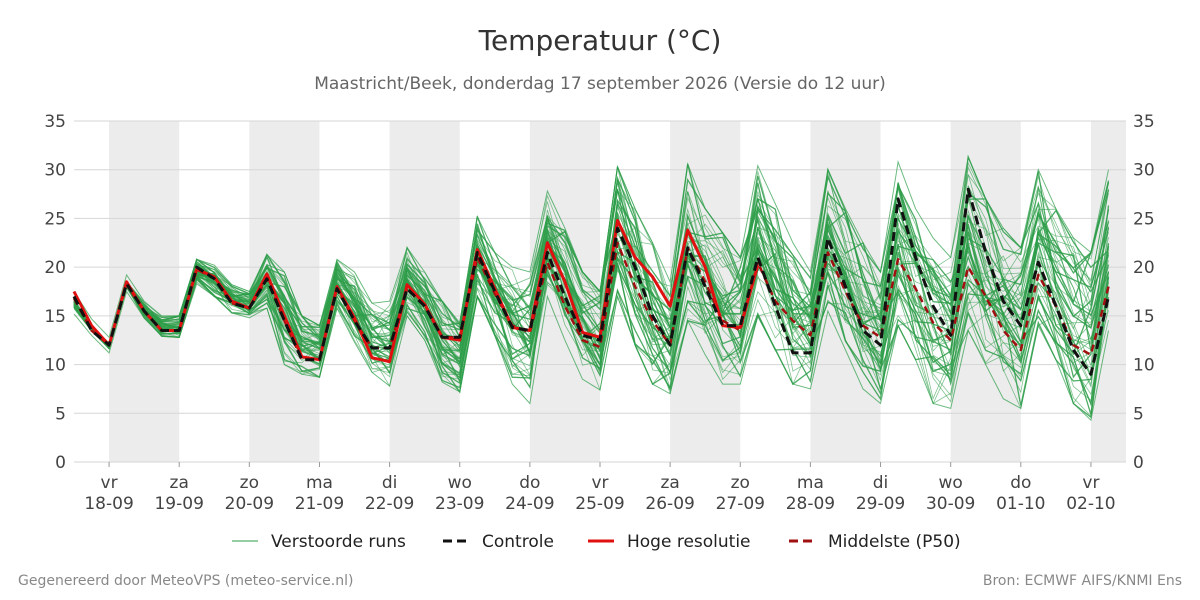 Image resolution: width=1200 pixels, height=600 pixels. What do you see at coordinates (1144, 122) in the screenshot?
I see `y-tick-label-right: 35` at bounding box center [1144, 122].